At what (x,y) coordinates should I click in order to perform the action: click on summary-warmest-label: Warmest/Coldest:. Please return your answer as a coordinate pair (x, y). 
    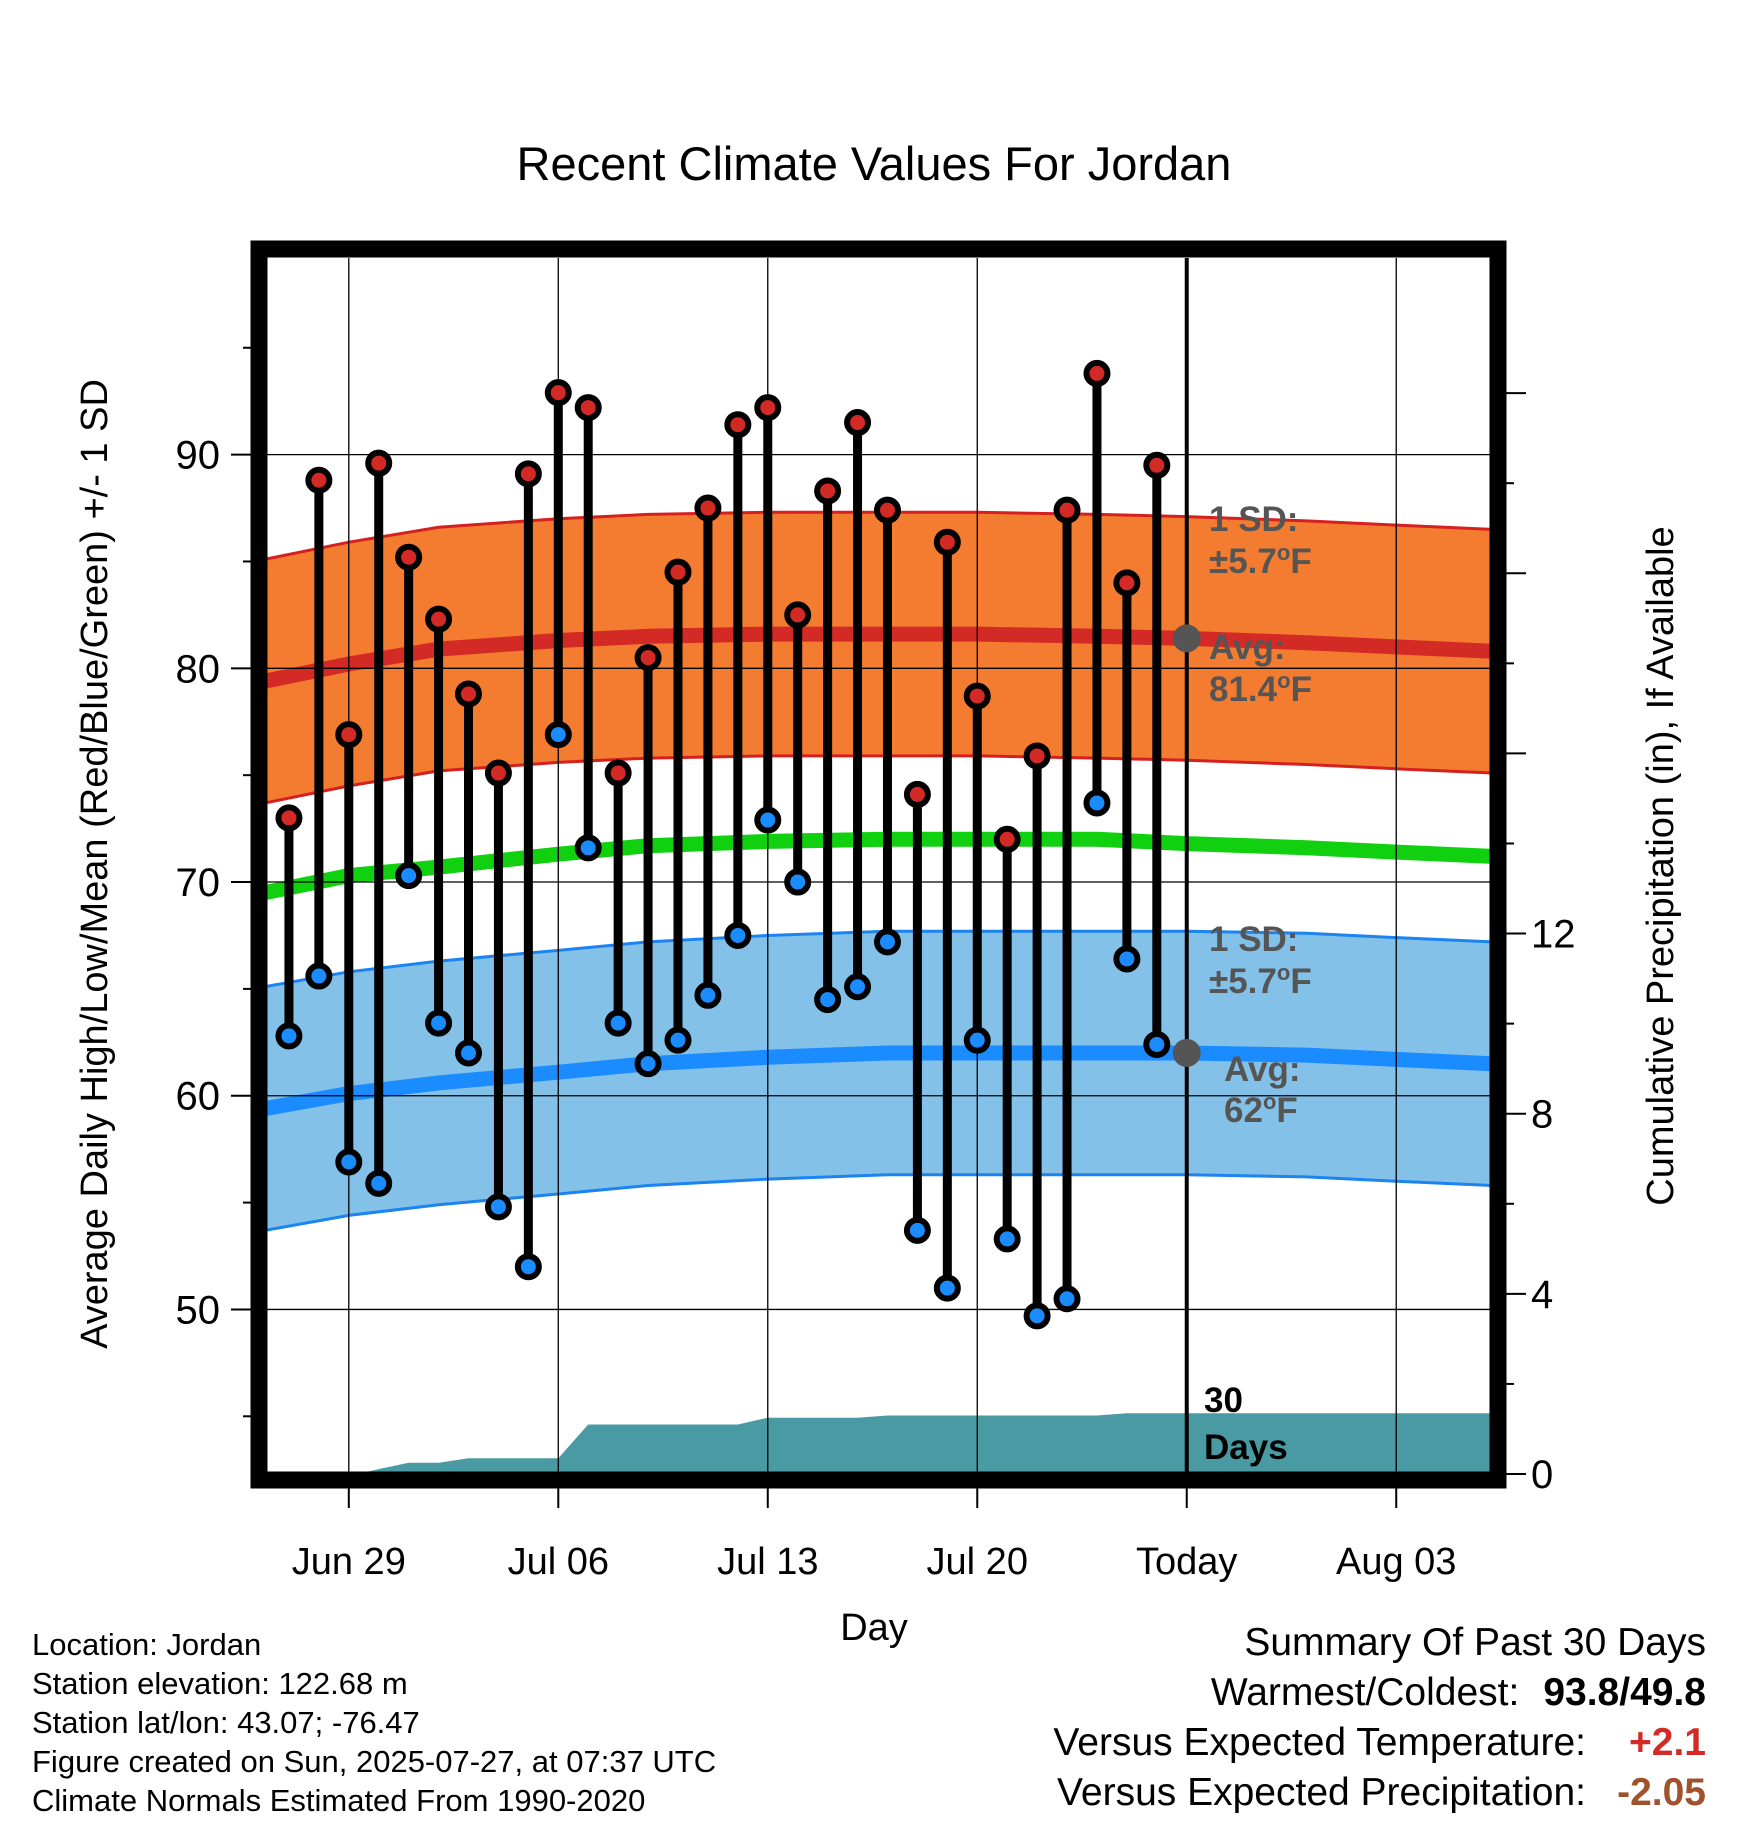
    Looking at the image, I should click on (1365, 1692).